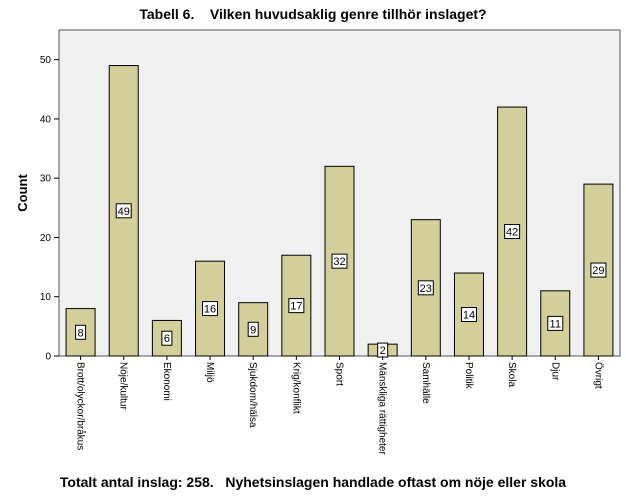 The height and width of the screenshot is (501, 626). I want to click on bar-group: 23, so click(425, 288).